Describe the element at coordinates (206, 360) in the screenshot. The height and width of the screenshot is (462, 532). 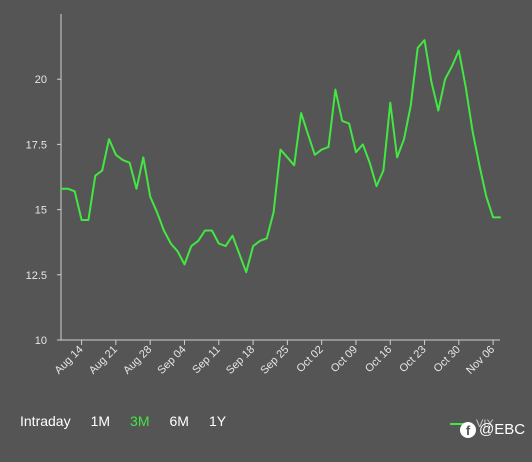
I see `x-tick-label: Sep 11` at that location.